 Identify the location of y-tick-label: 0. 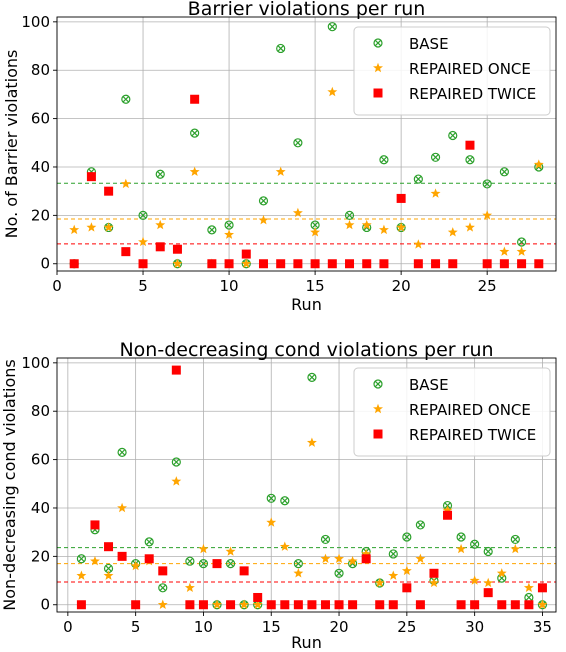
(45, 264).